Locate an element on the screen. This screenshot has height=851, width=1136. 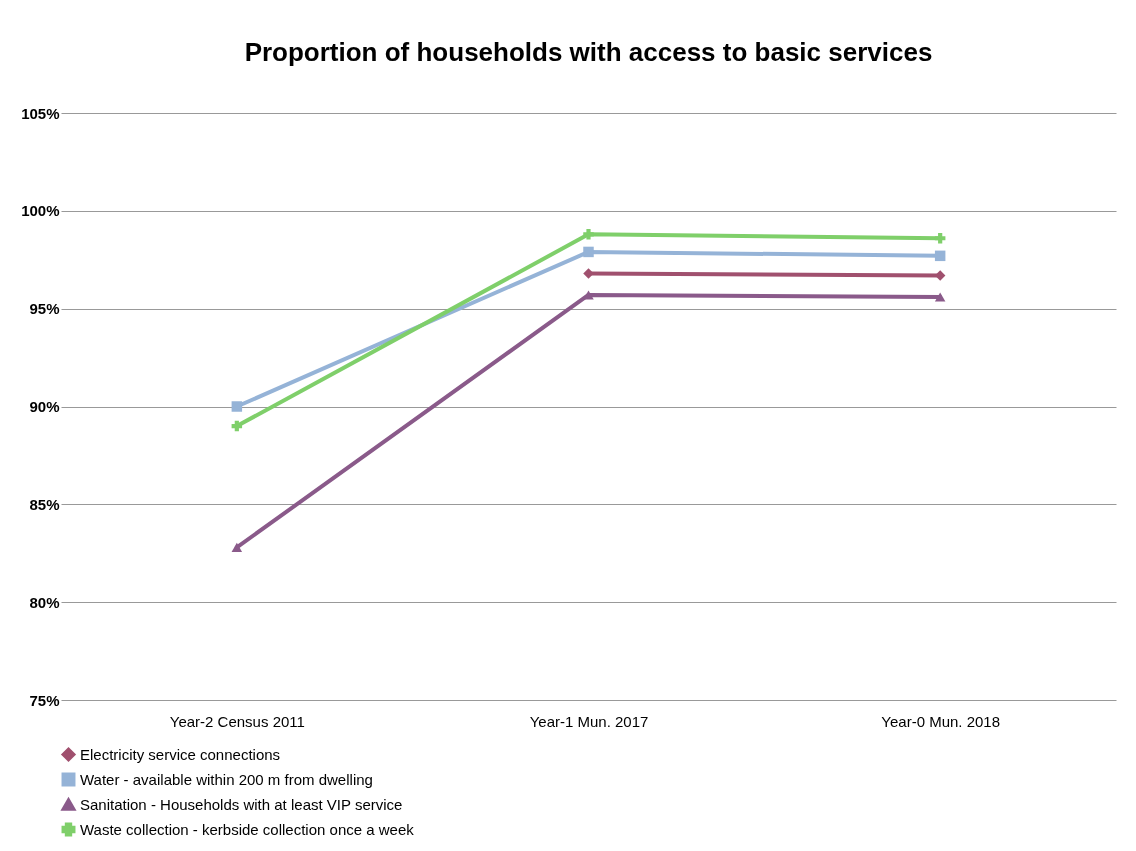
y-tick-label: 80% is located at coordinates (44, 602).